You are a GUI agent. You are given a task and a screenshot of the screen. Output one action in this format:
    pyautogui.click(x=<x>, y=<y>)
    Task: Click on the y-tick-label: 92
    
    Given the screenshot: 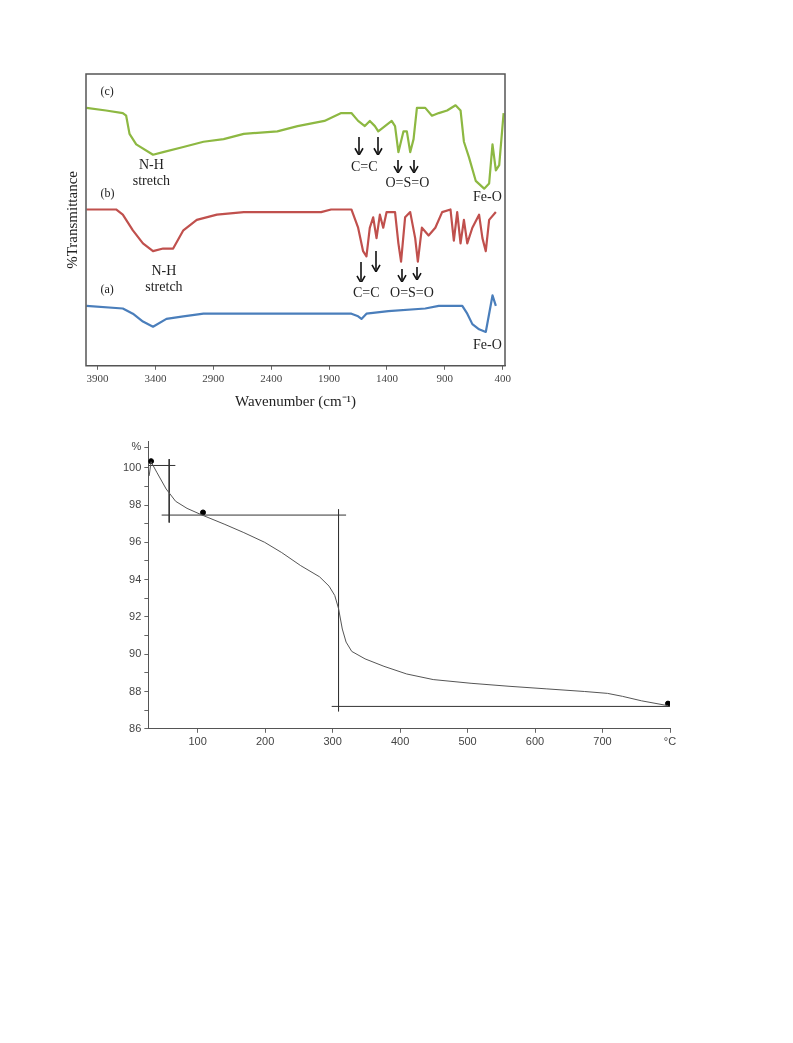 What is the action you would take?
    pyautogui.click(x=135, y=615)
    